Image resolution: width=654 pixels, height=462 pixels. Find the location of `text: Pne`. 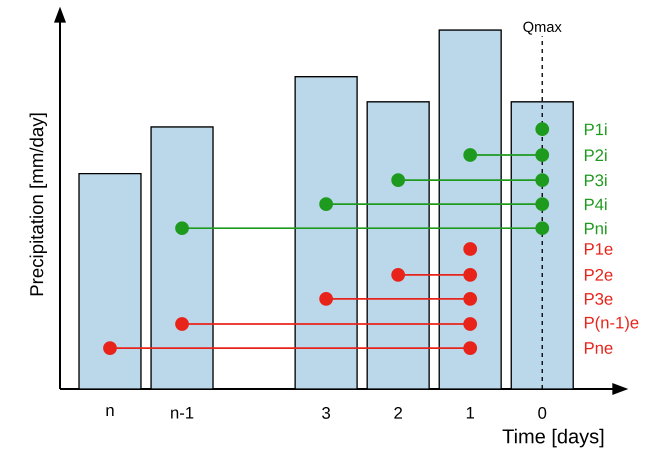

text: Pne is located at coordinates (598, 348).